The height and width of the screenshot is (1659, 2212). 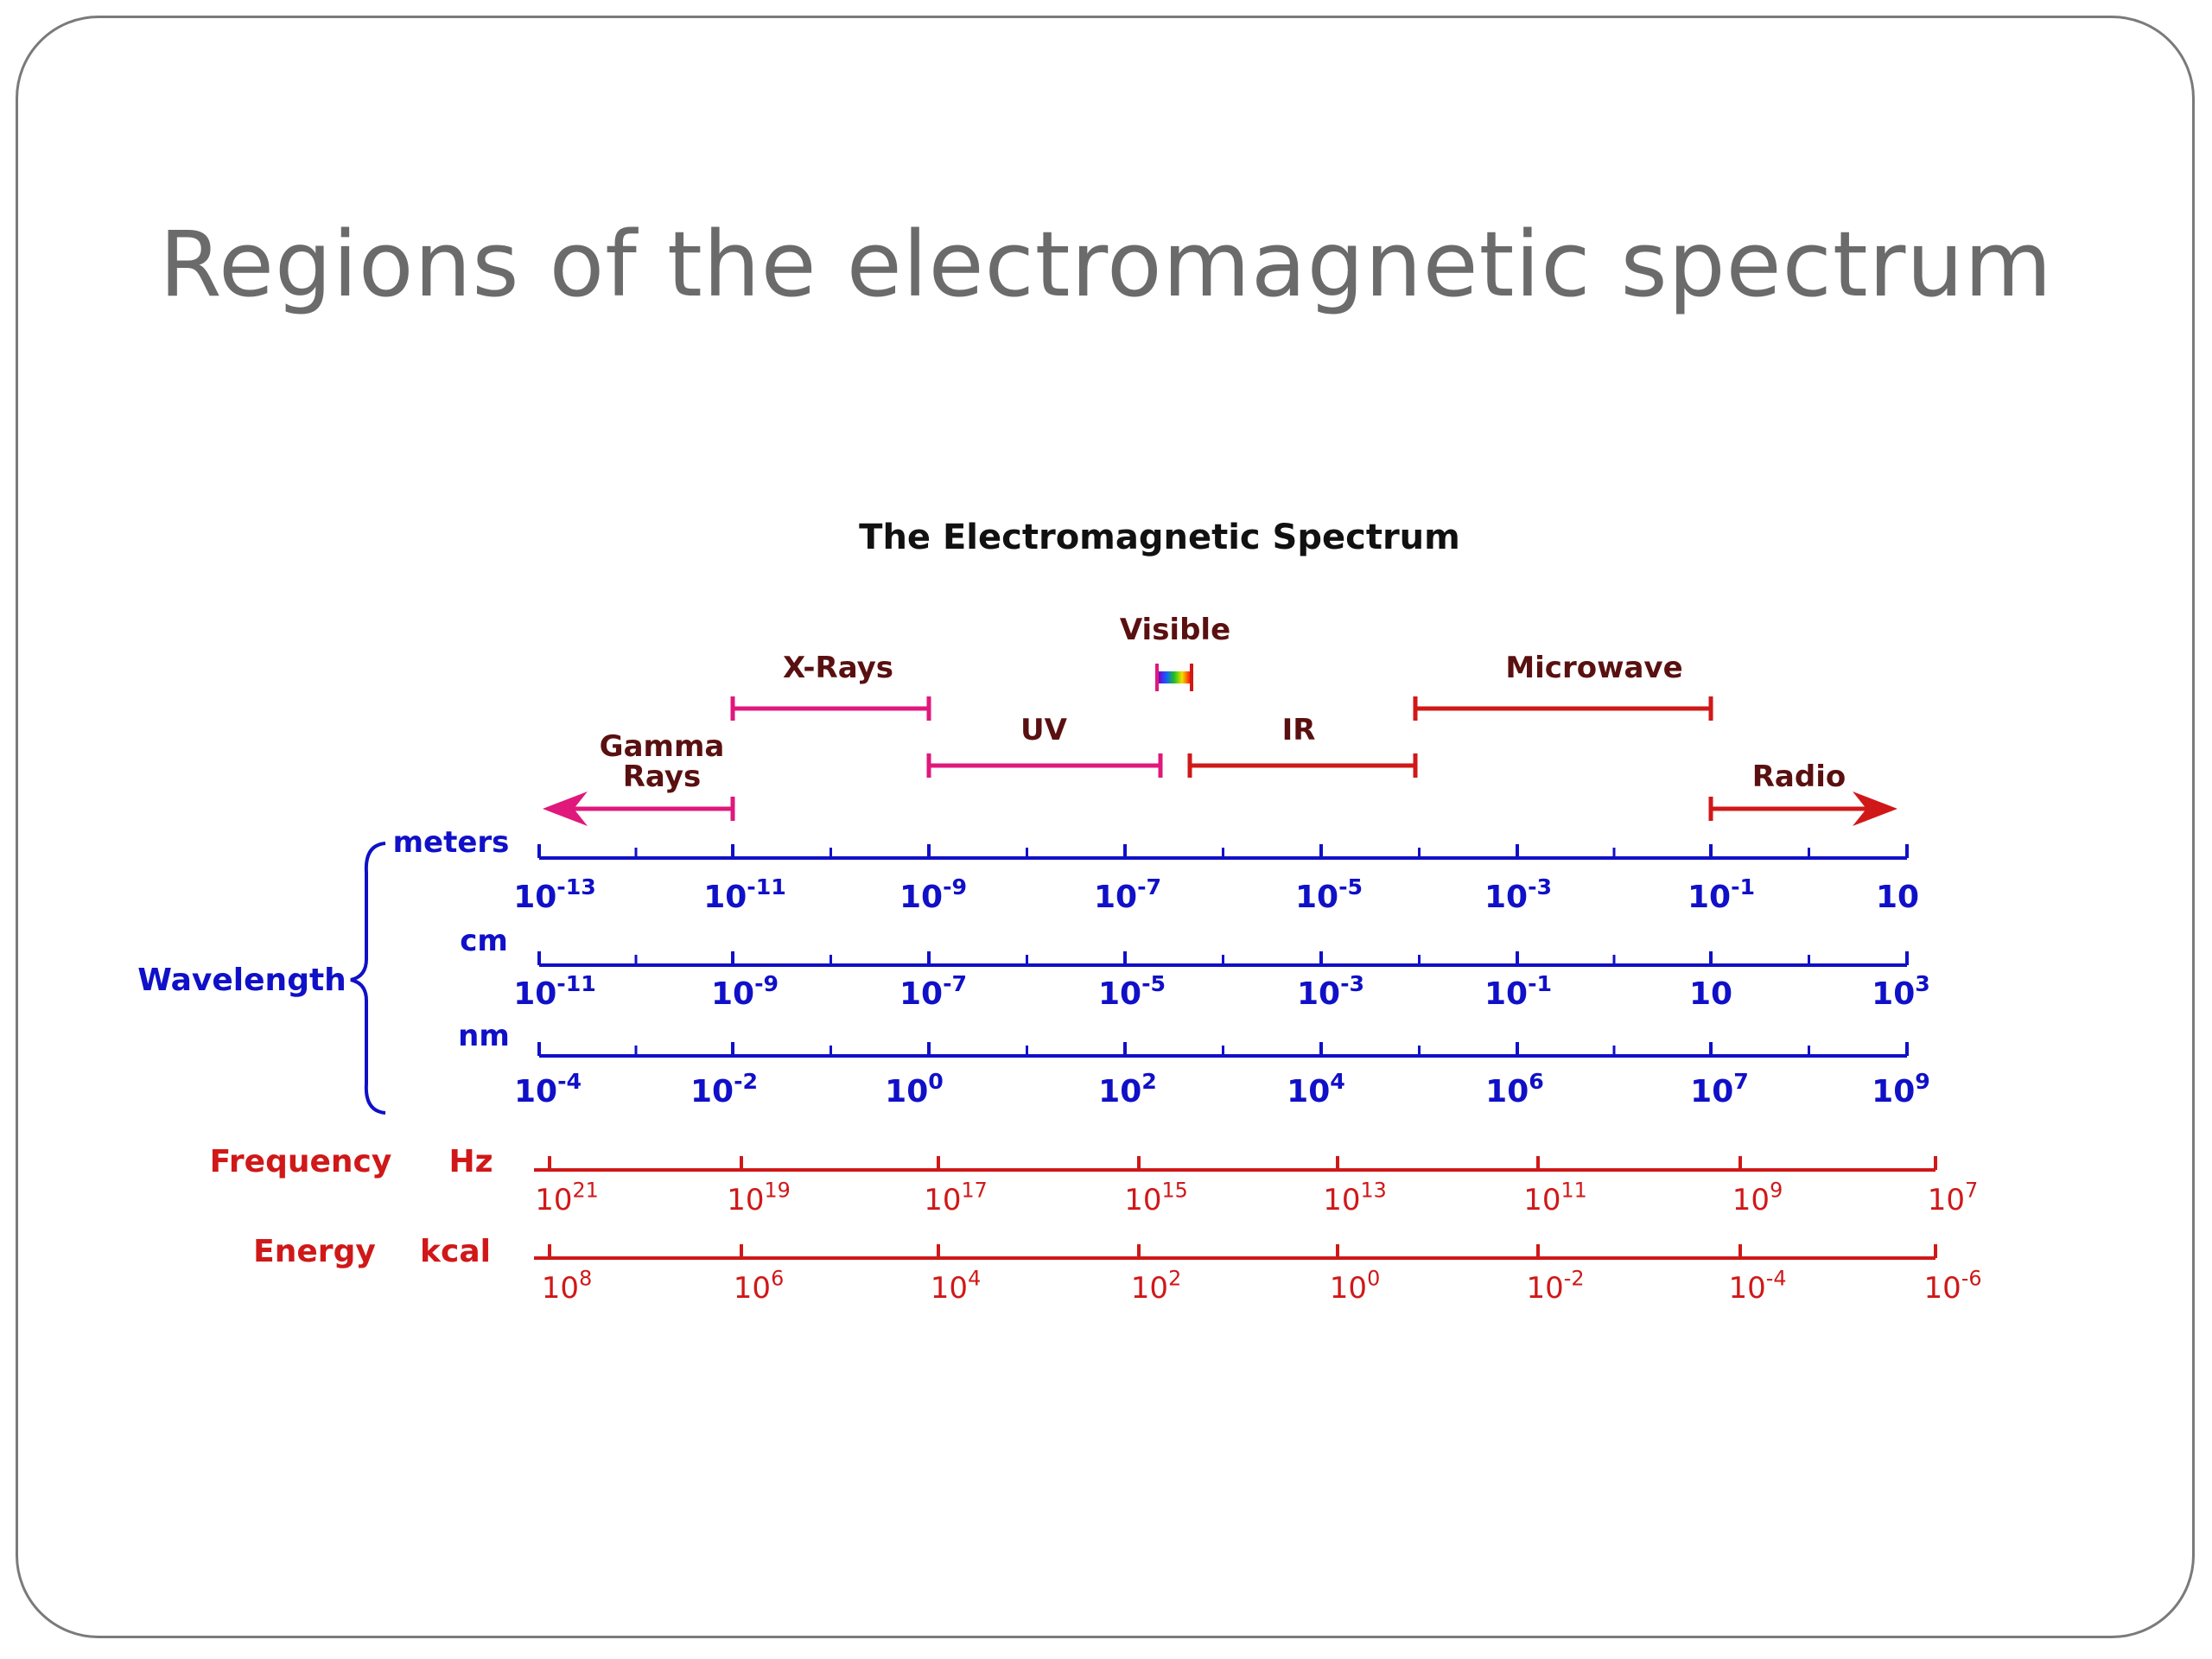 What do you see at coordinates (471, 1161) in the screenshot?
I see `frequency-unit: Hz` at bounding box center [471, 1161].